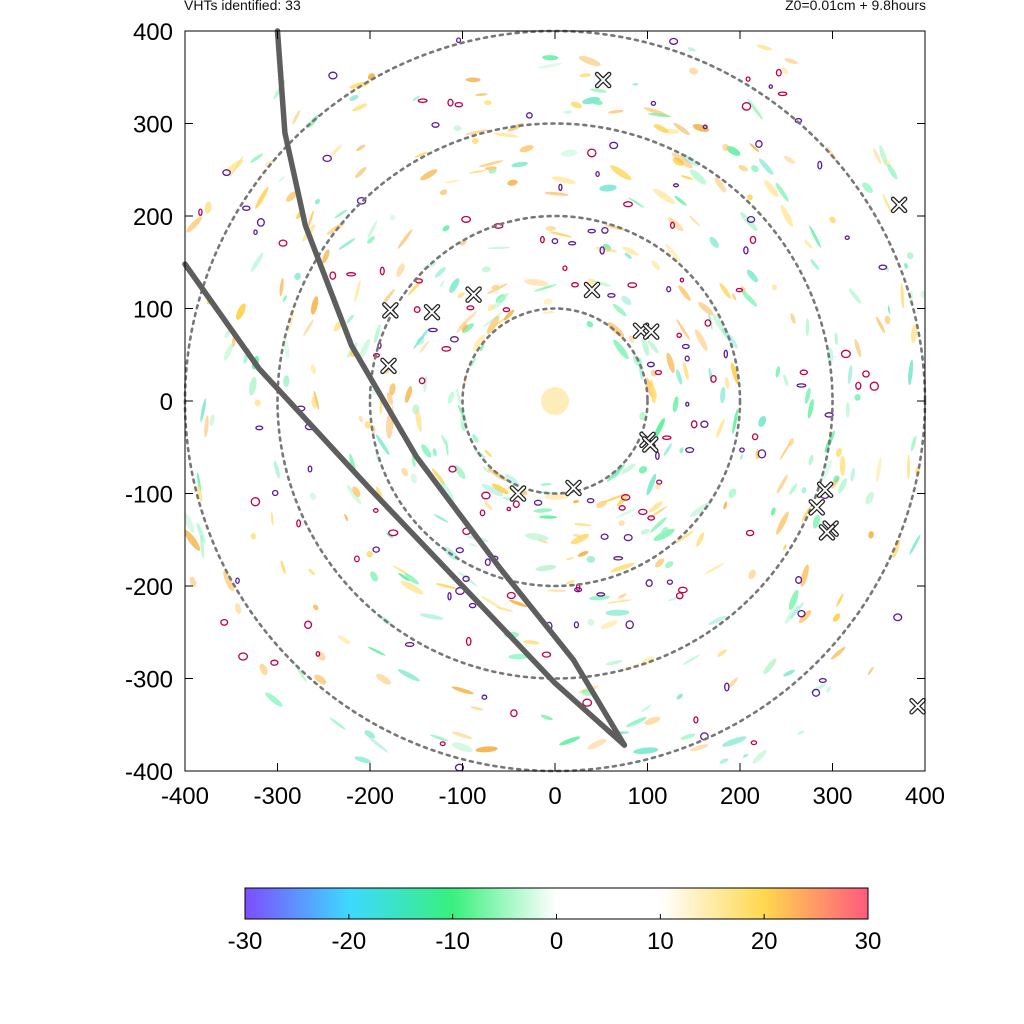 The width and height of the screenshot is (1024, 1024). Describe the element at coordinates (166, 402) in the screenshot. I see `y-tick-label: 0` at that location.